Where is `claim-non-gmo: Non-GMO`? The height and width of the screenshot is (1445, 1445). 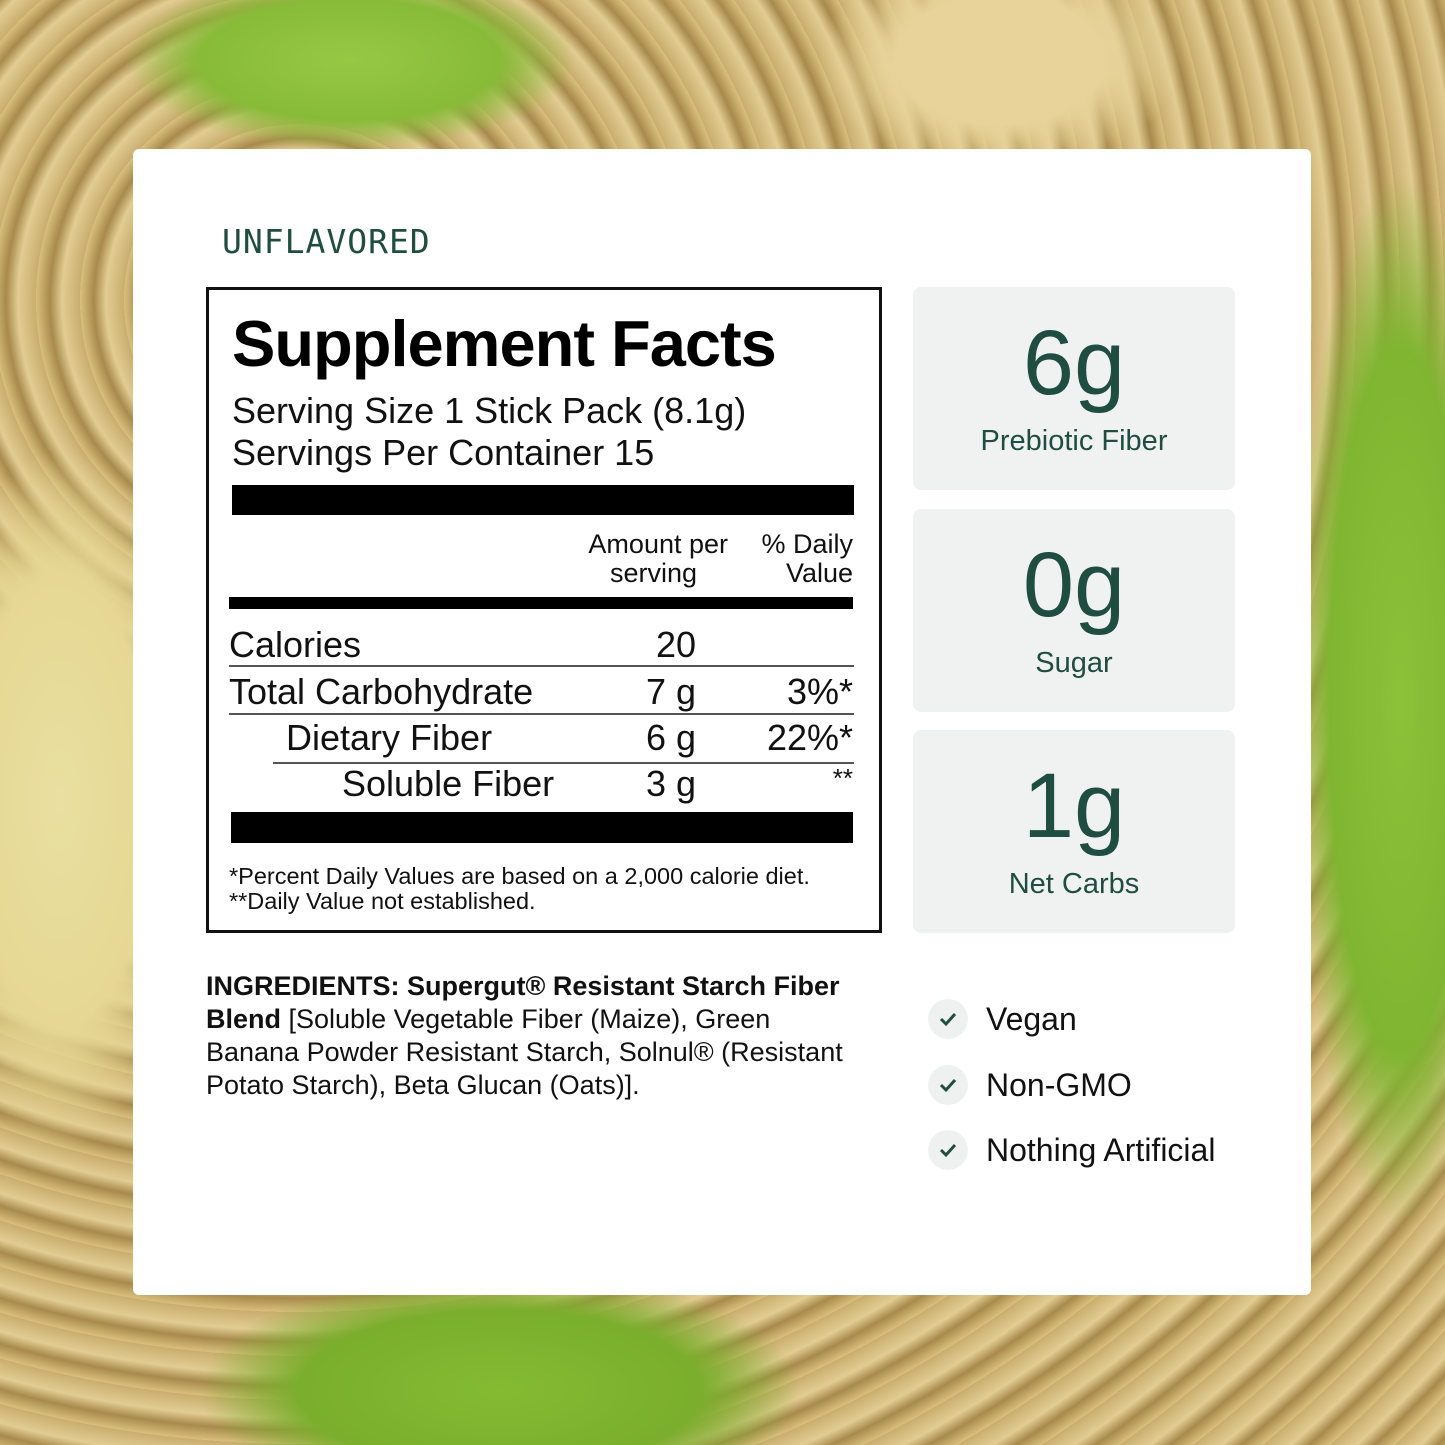
claim-non-gmo: Non-GMO is located at coordinates (1093, 1085).